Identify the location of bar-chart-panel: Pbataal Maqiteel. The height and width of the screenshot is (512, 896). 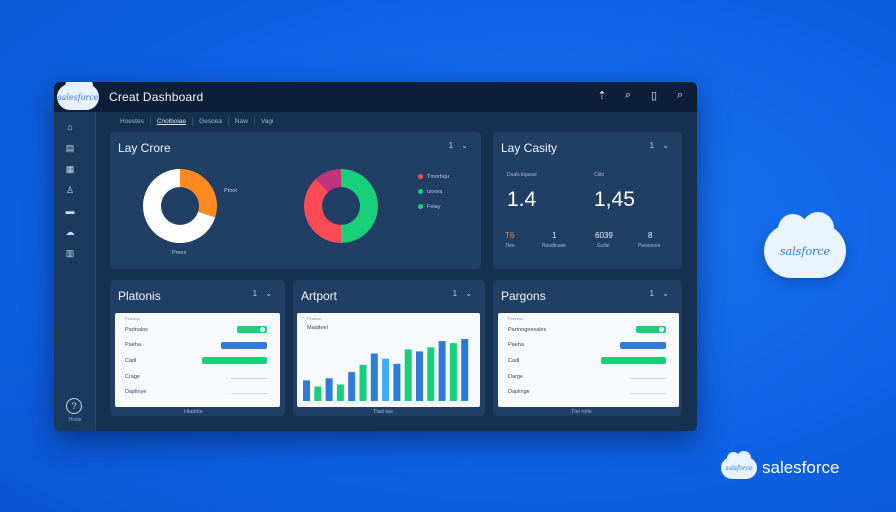
(388, 360).